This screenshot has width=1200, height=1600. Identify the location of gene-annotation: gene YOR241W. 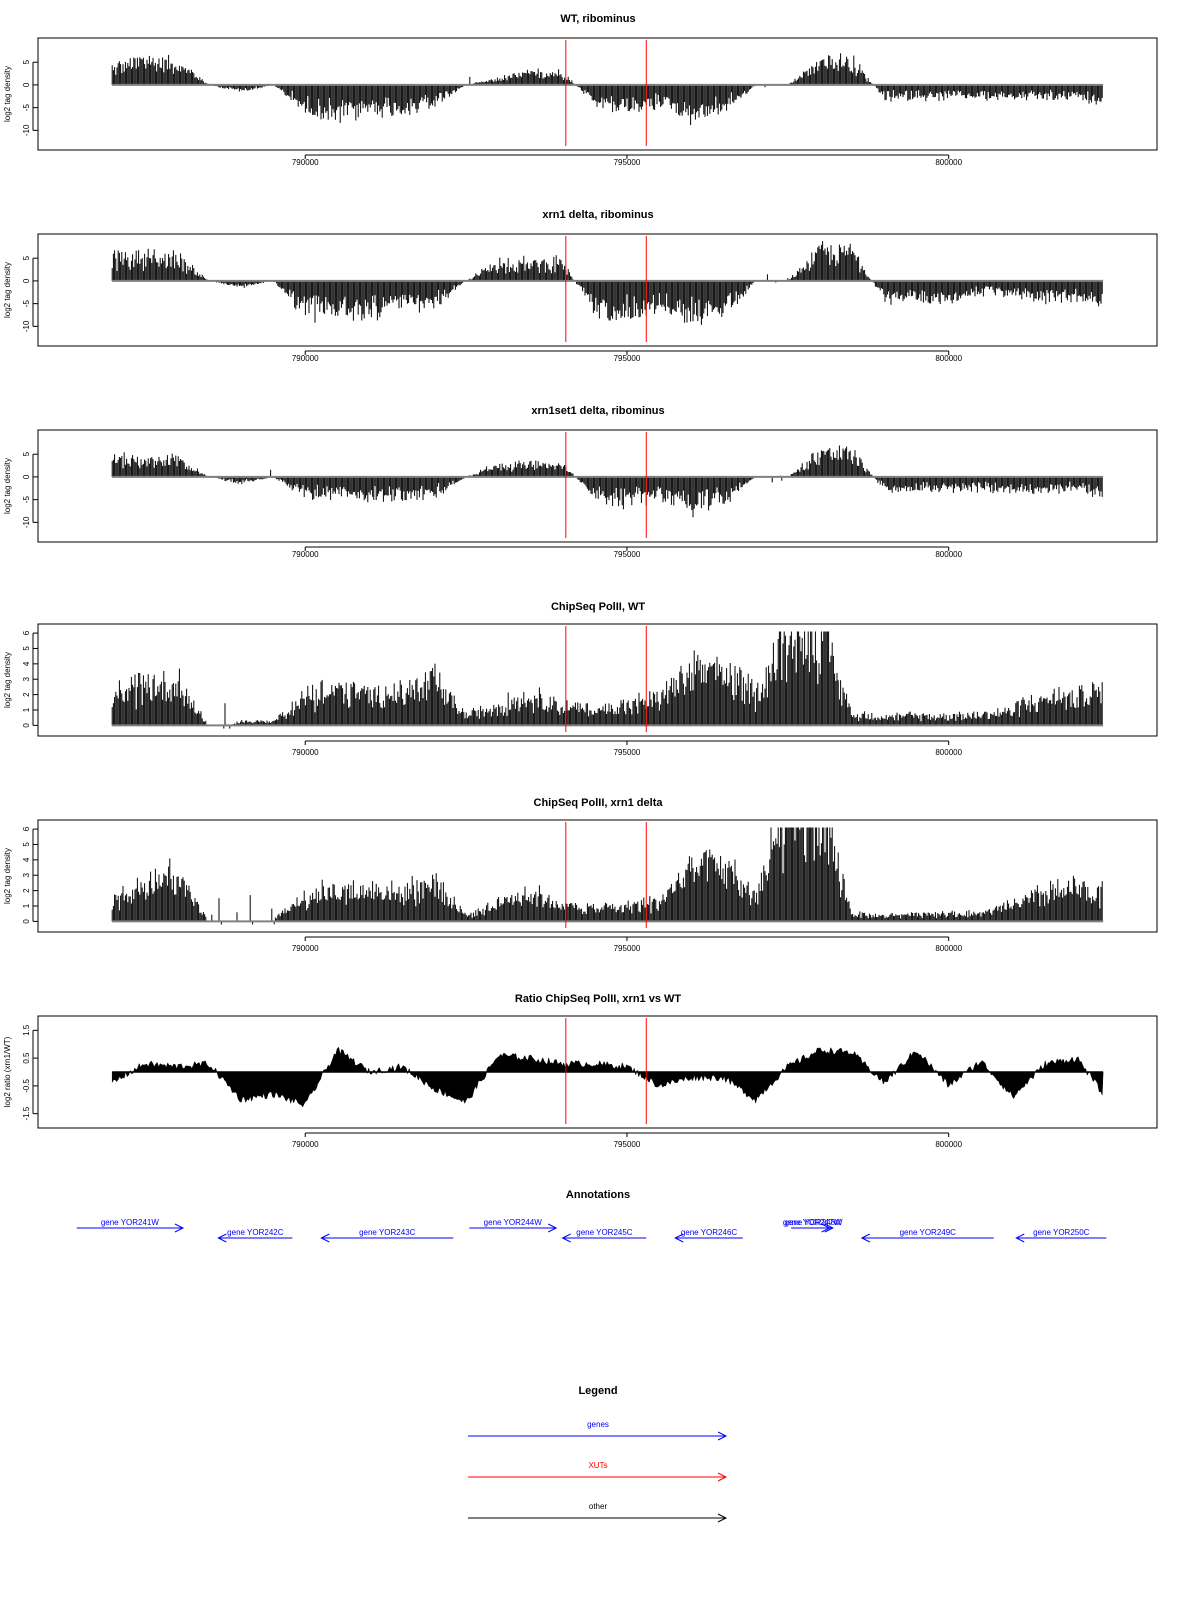
(130, 1225).